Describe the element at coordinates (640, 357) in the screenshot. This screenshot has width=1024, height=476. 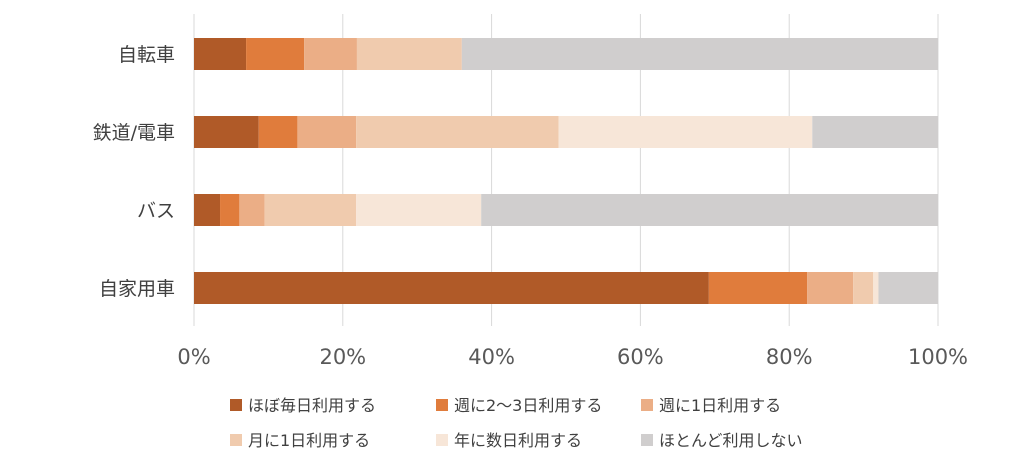
I see `x-tick-label: 60%` at that location.